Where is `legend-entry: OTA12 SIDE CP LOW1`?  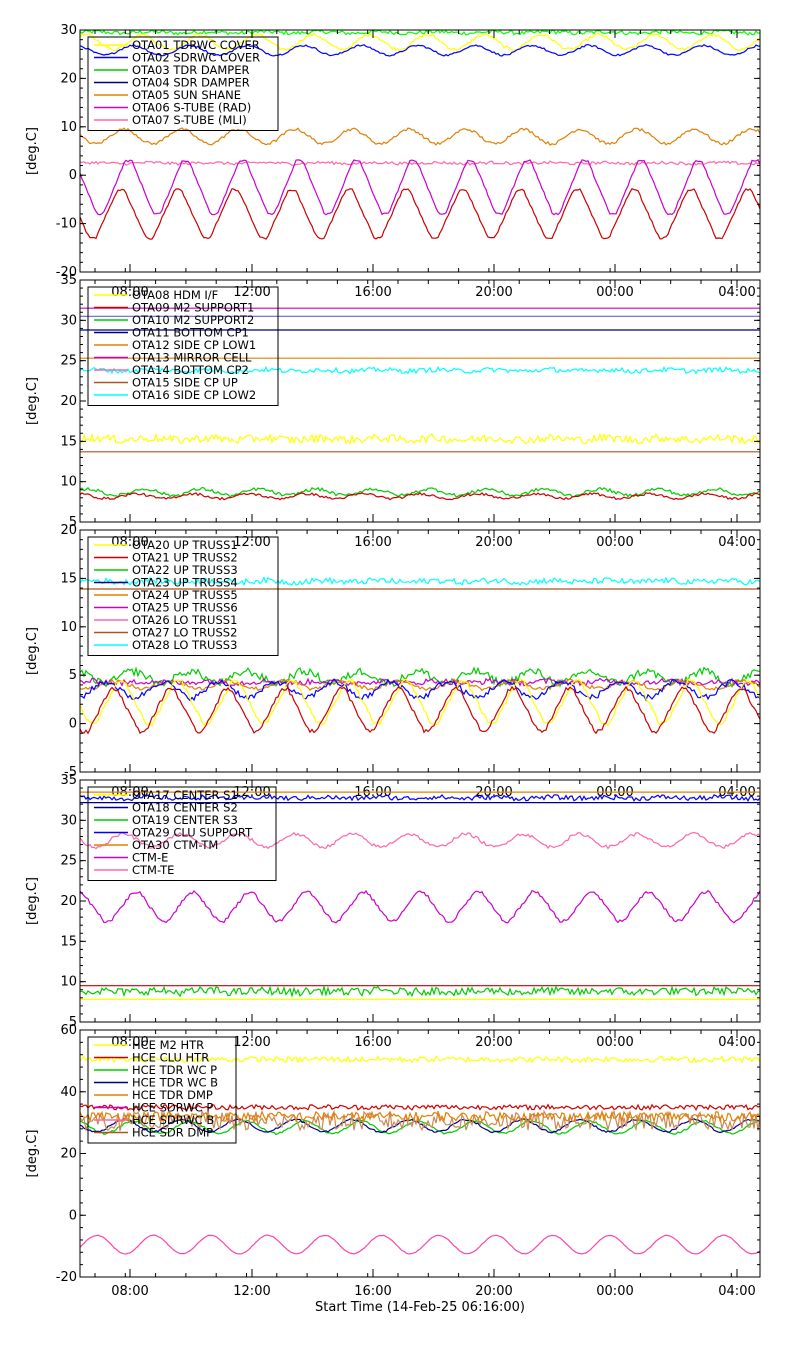
legend-entry: OTA12 SIDE CP LOW1 is located at coordinates (194, 345).